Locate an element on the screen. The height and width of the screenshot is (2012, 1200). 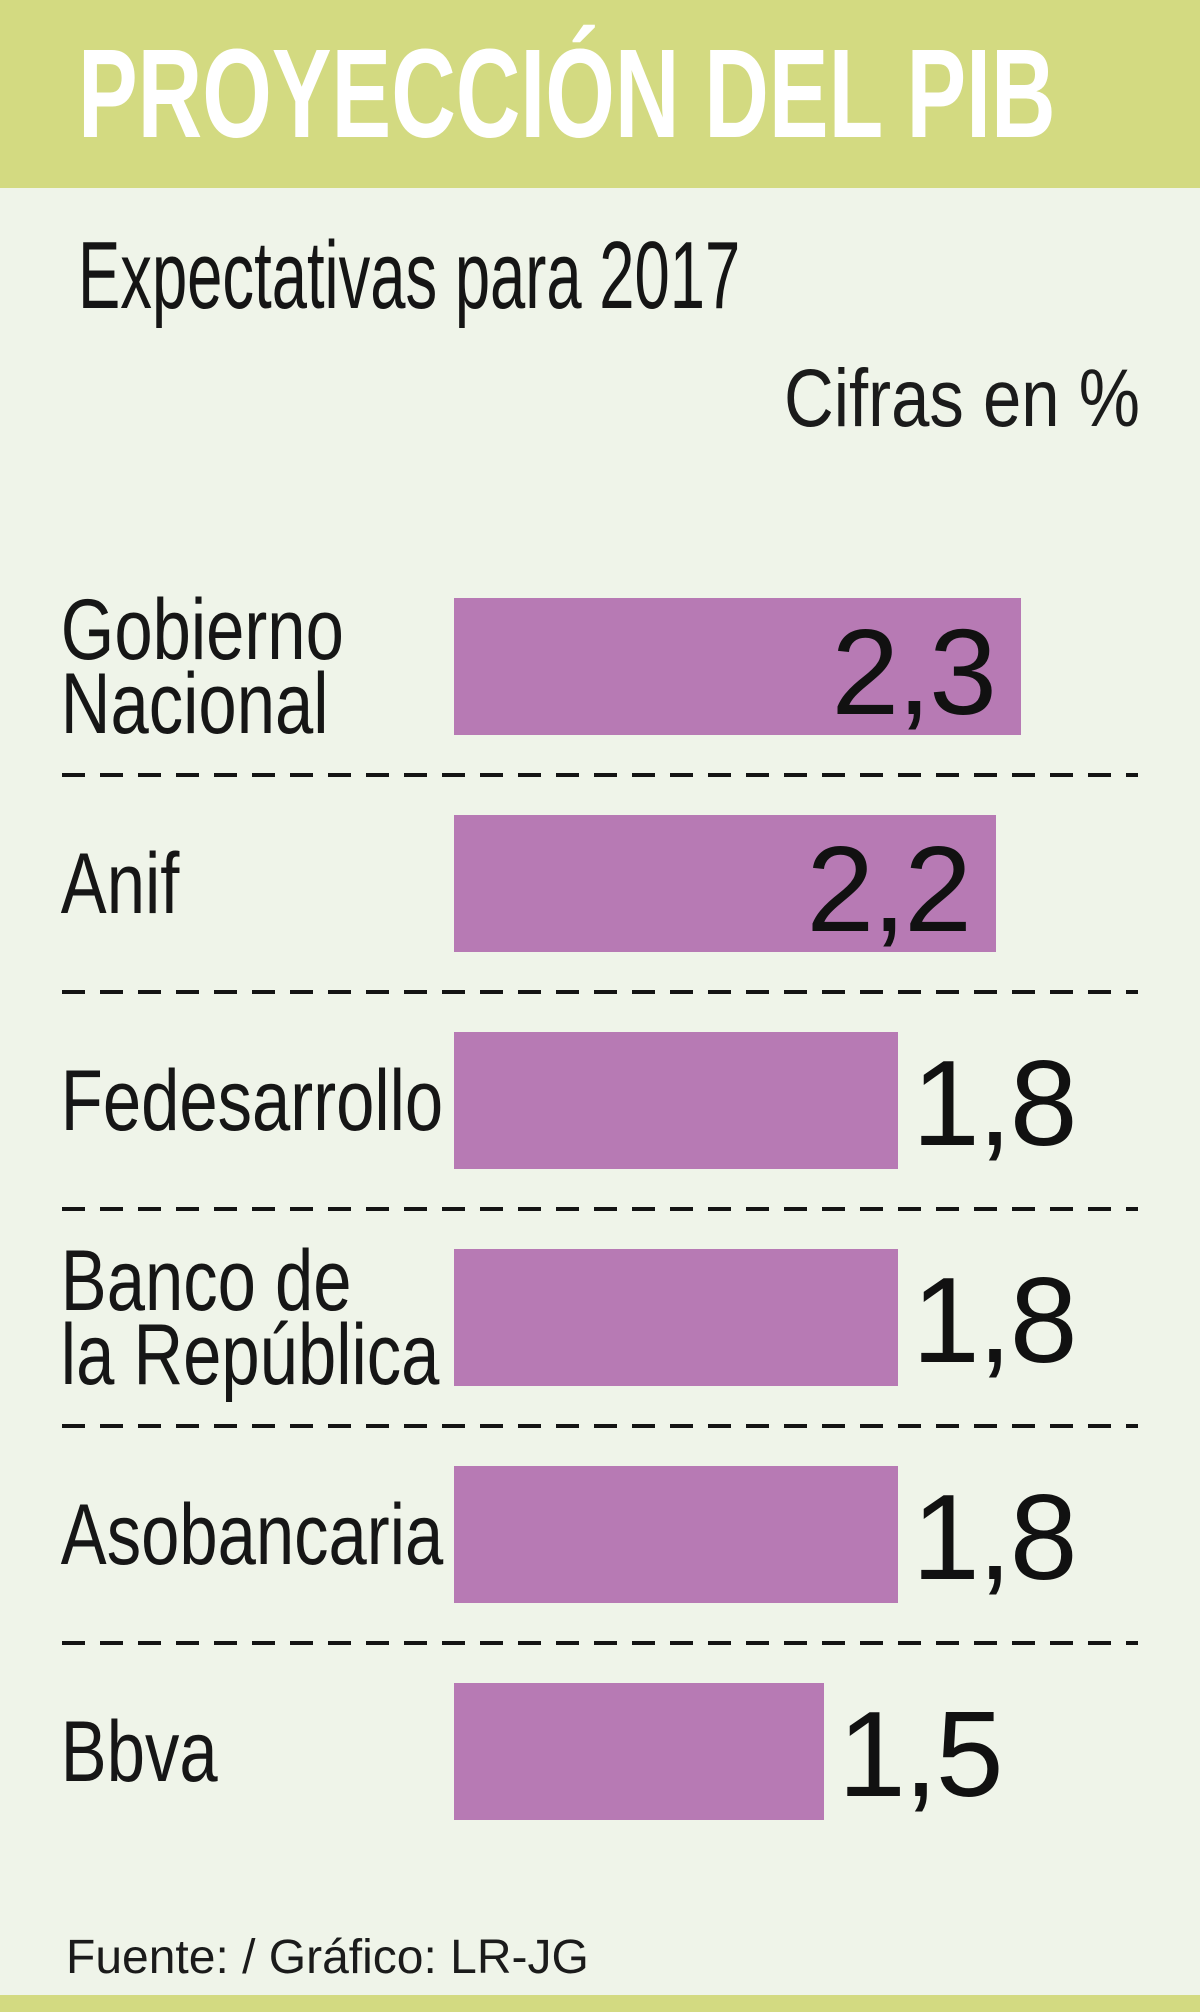
header-band: PROYECCIÓN DEL PIB is located at coordinates (600, 94).